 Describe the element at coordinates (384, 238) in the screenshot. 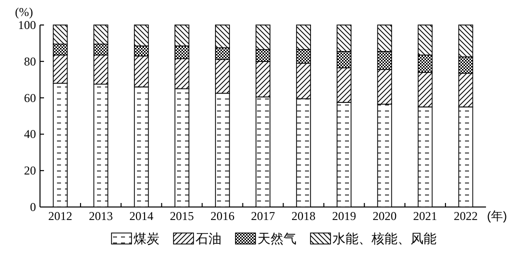

I see `legend-label: 水能、核能、风能` at that location.